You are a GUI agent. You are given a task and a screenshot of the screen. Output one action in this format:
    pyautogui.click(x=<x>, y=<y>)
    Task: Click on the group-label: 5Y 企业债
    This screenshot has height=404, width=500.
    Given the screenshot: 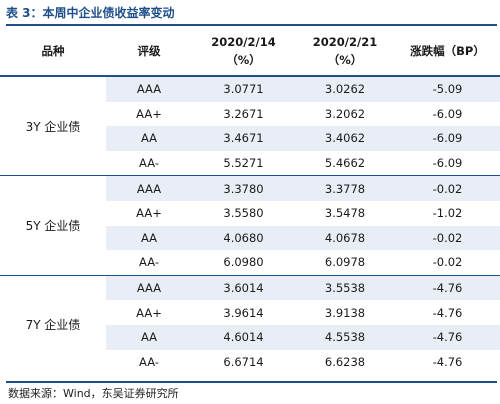 What is the action you would take?
    pyautogui.click(x=53, y=225)
    